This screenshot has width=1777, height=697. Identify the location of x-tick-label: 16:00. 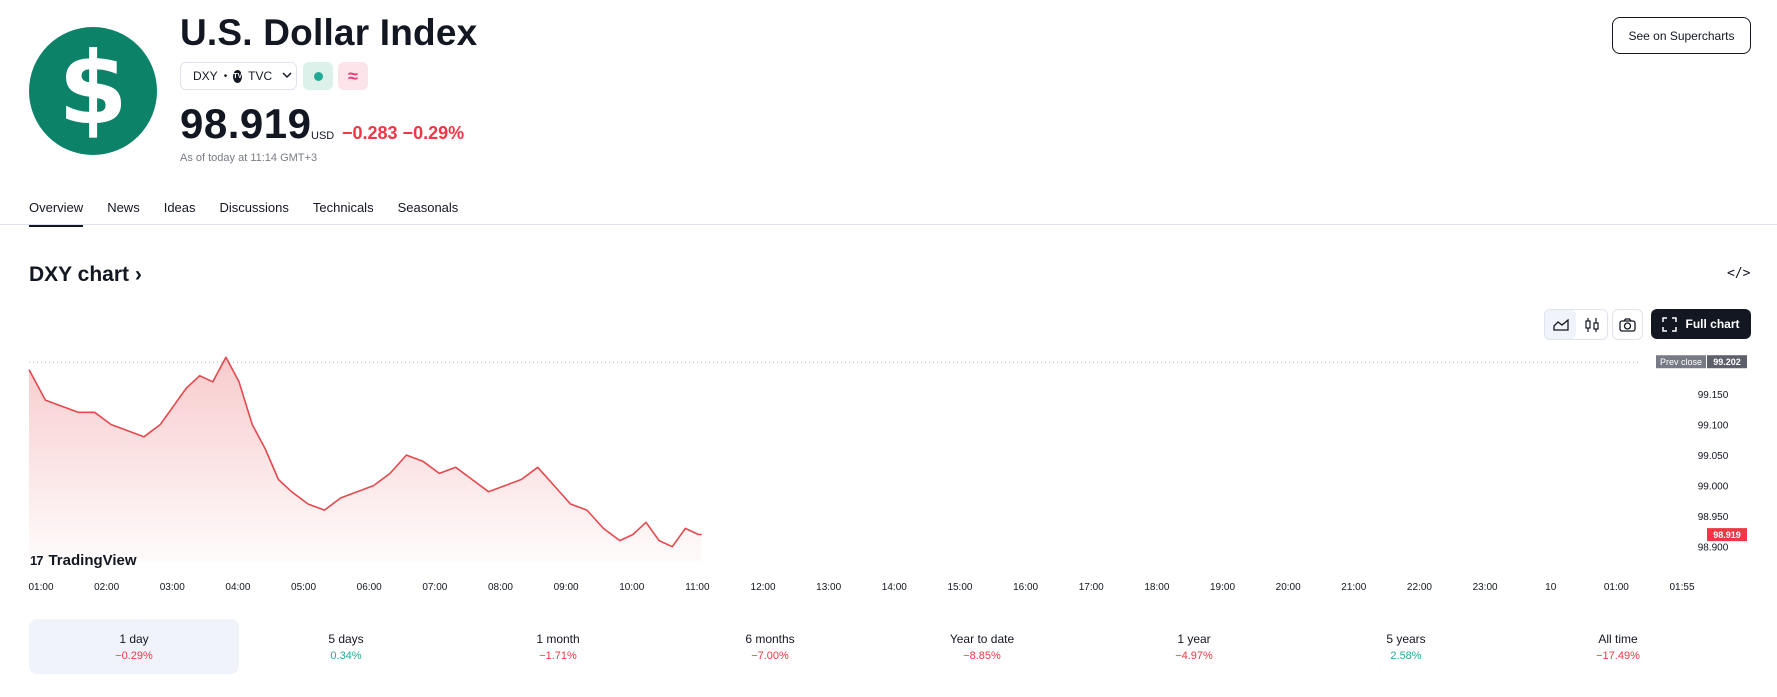
(1025, 587).